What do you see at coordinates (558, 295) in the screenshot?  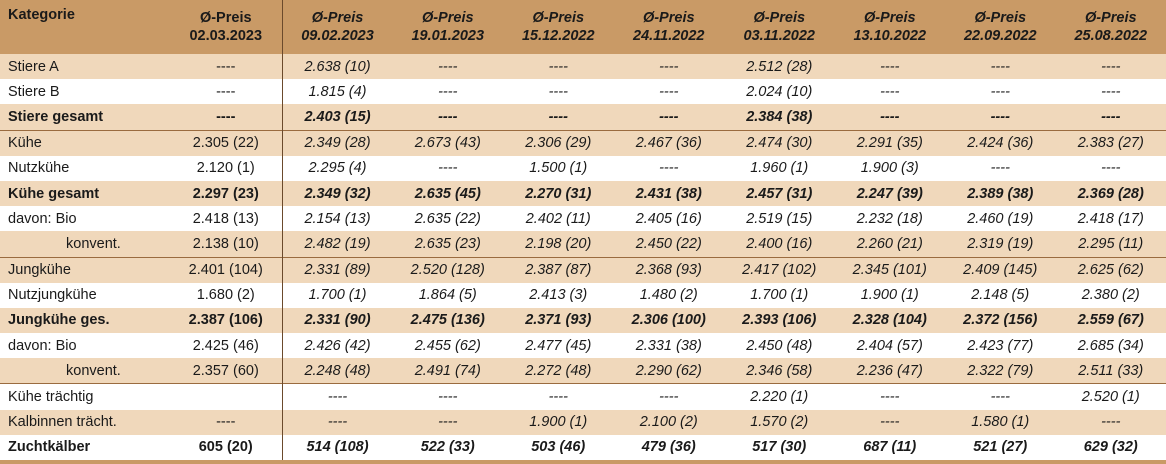 I see `price-cell: 2.413 (3)` at bounding box center [558, 295].